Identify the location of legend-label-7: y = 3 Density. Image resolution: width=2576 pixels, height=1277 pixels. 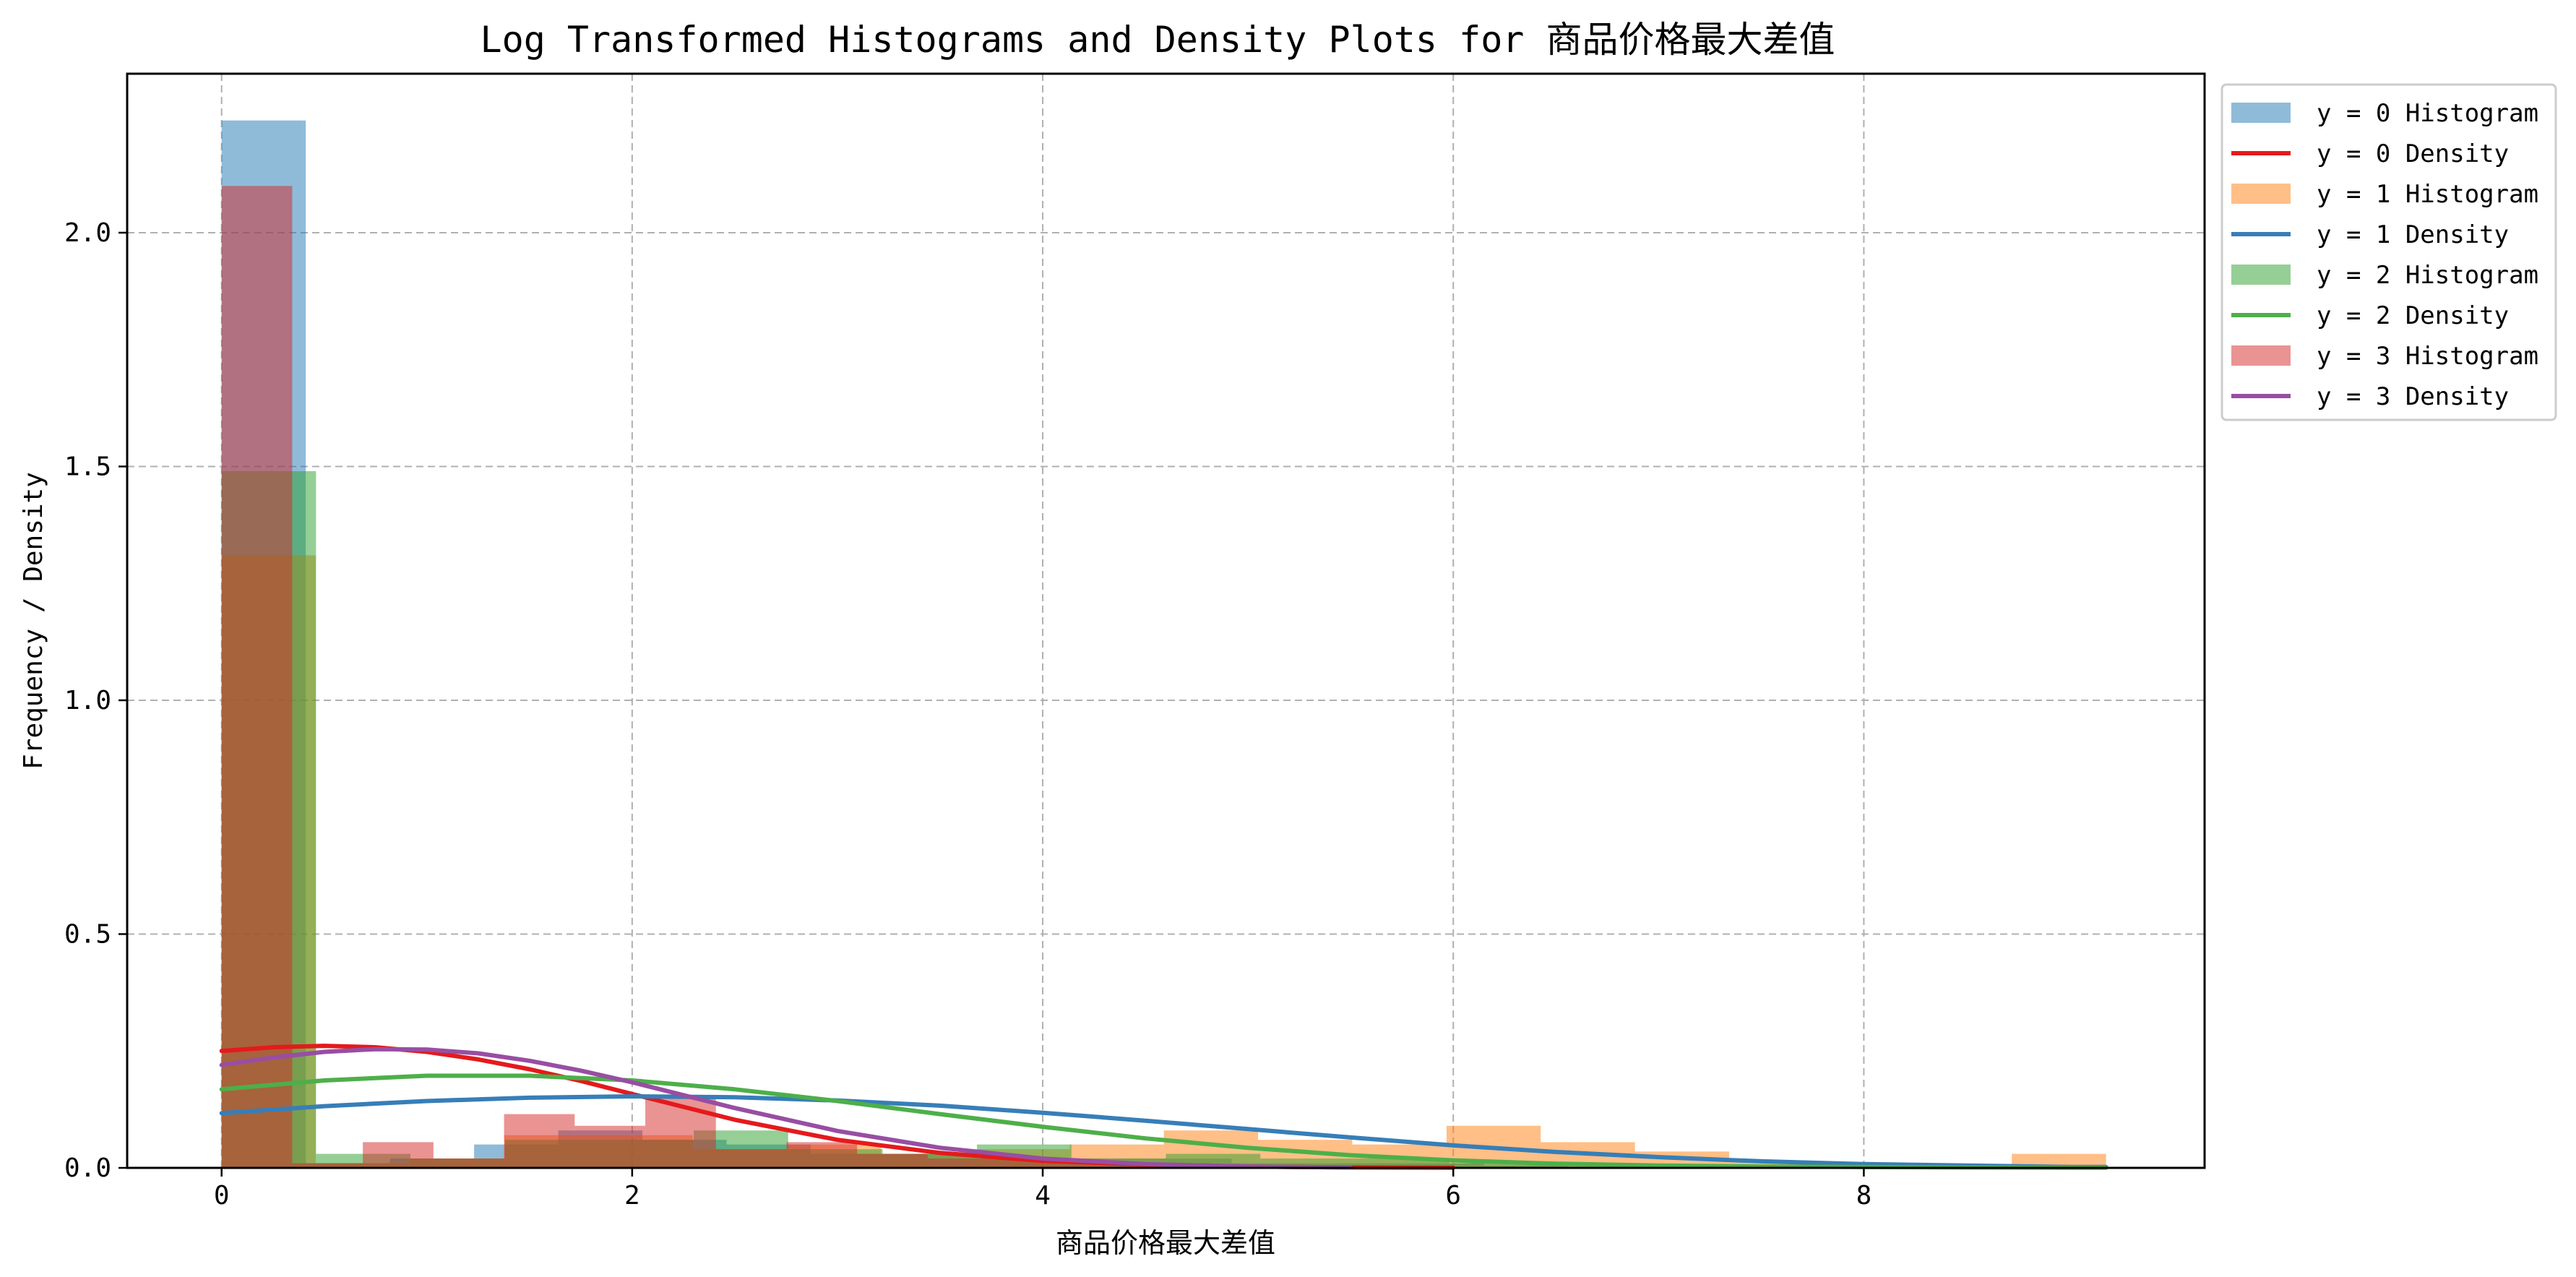
(2413, 396).